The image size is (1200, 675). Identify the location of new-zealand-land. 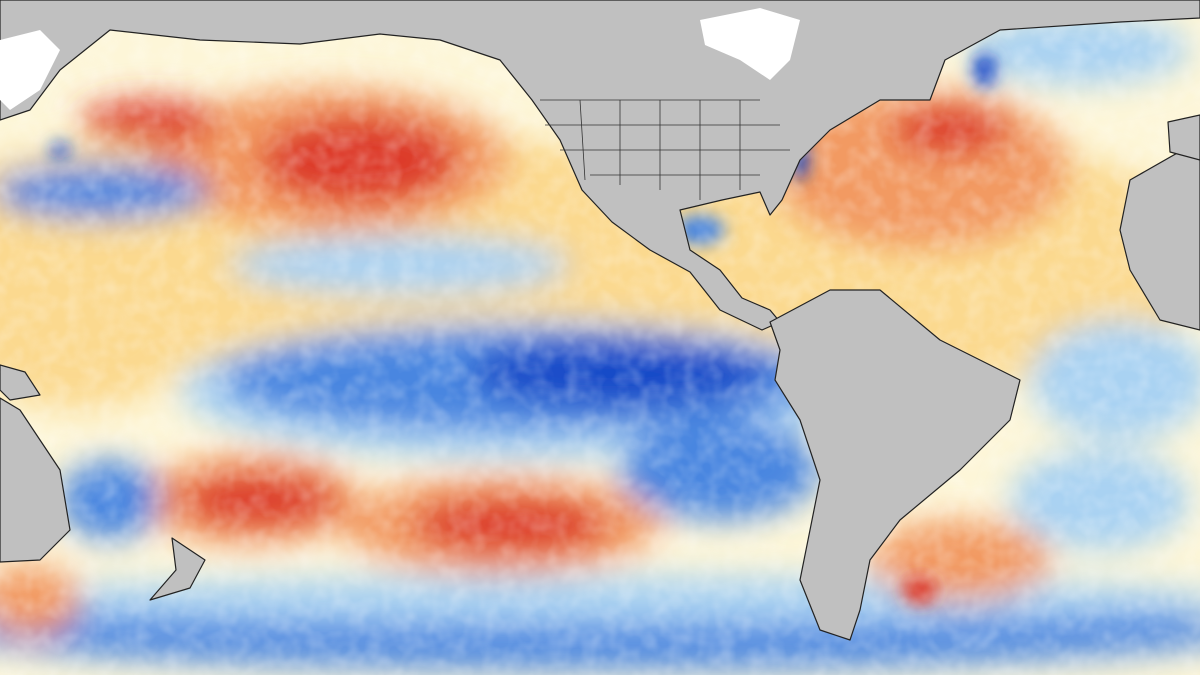
(177, 569).